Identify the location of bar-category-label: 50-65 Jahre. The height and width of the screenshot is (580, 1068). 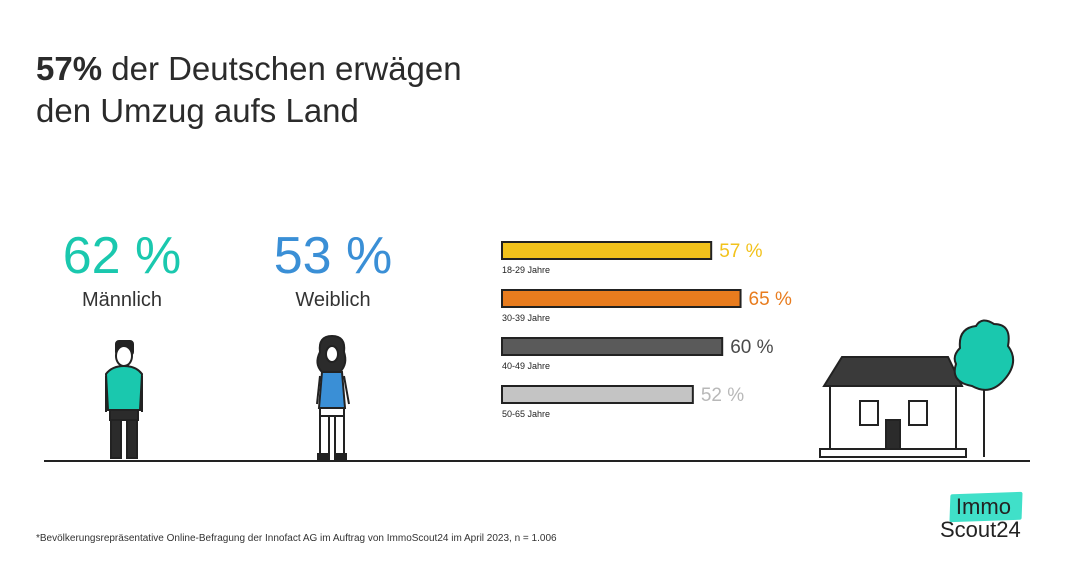
(526, 414).